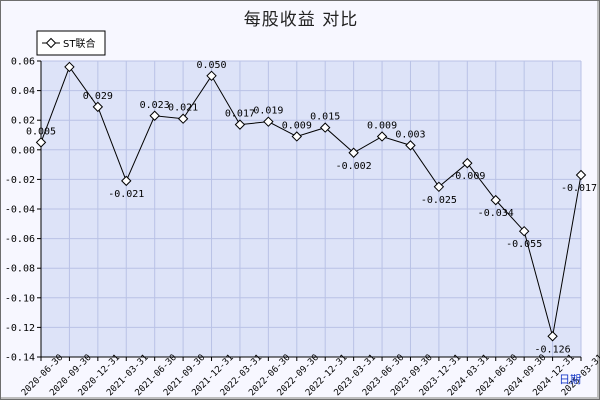 Image resolution: width=600 pixels, height=401 pixels. I want to click on y-tick-label: -0.06, so click(20, 239).